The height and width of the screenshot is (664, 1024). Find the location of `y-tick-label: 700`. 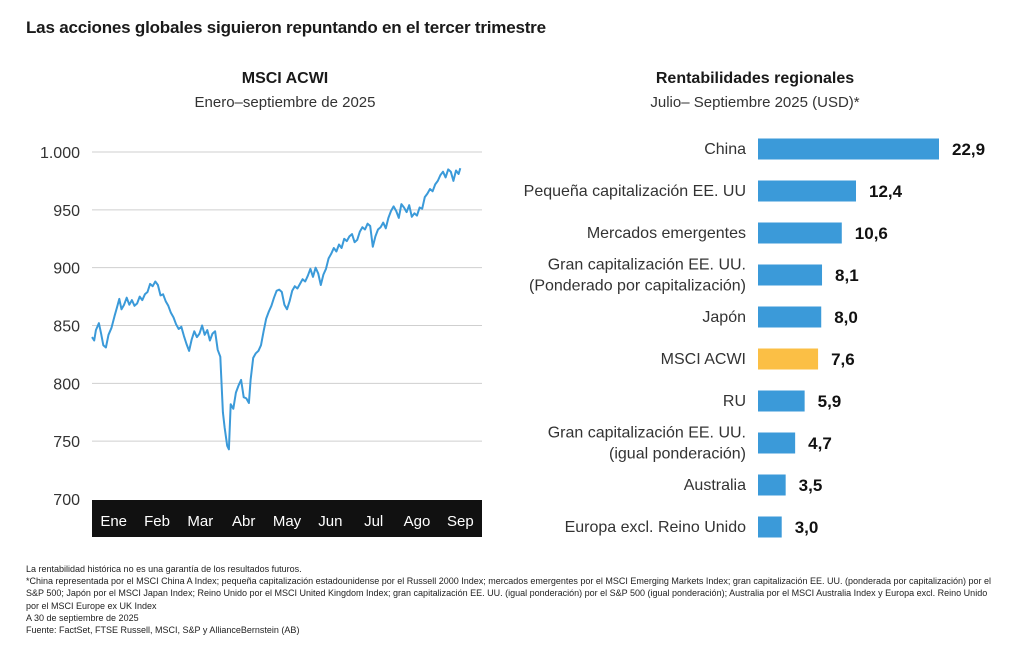

y-tick-label: 700 is located at coordinates (66, 500).